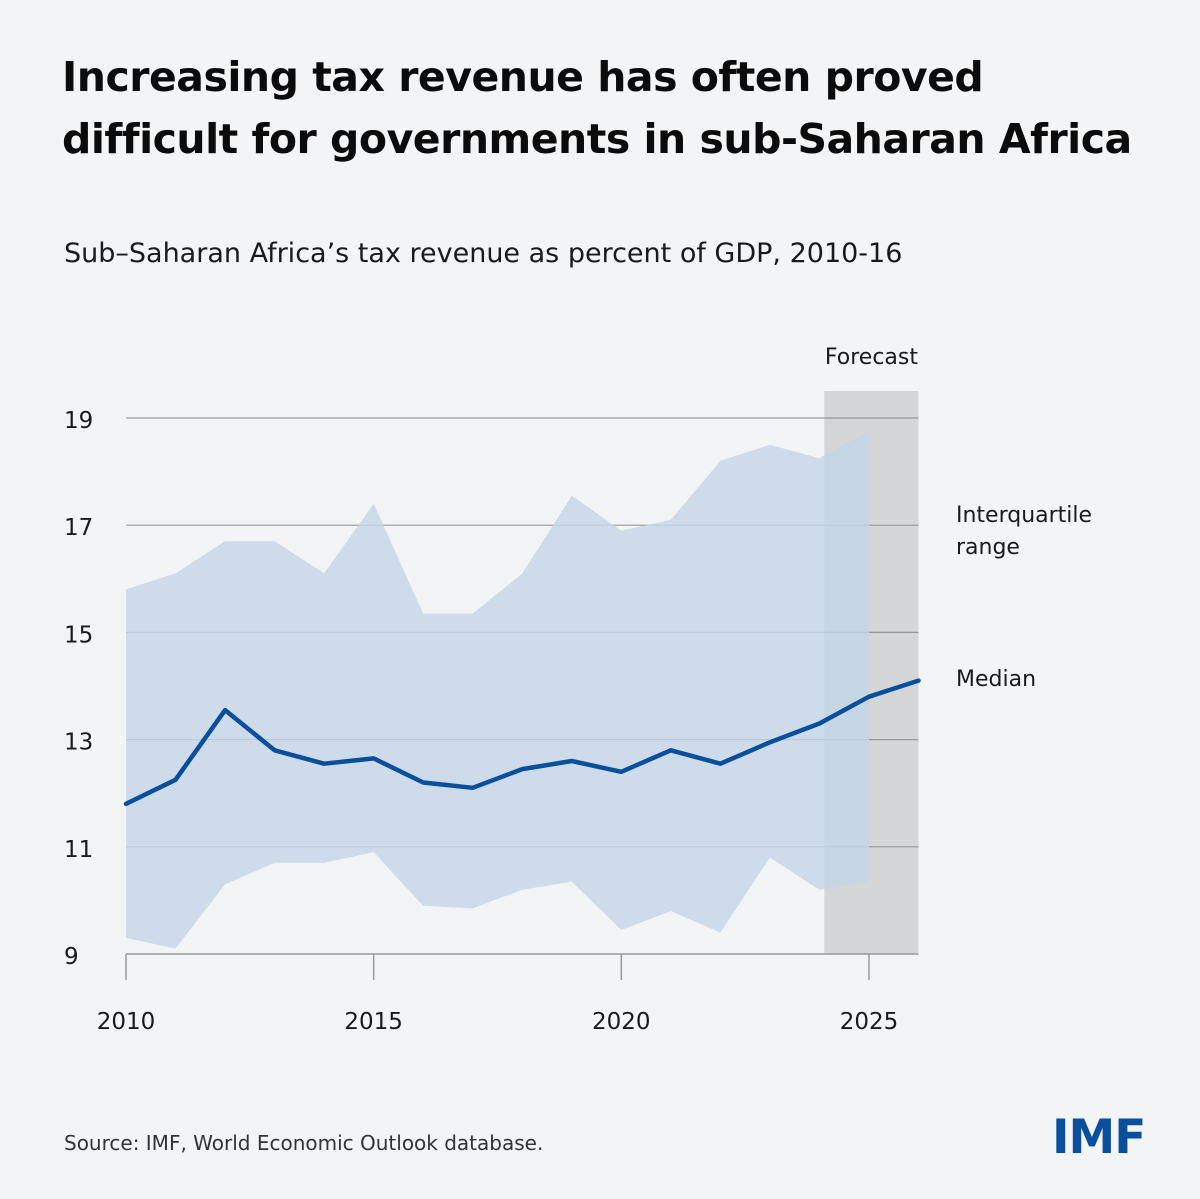 Image resolution: width=1200 pixels, height=1199 pixels. Describe the element at coordinates (78, 528) in the screenshot. I see `y-tick-label-17: 17` at that location.